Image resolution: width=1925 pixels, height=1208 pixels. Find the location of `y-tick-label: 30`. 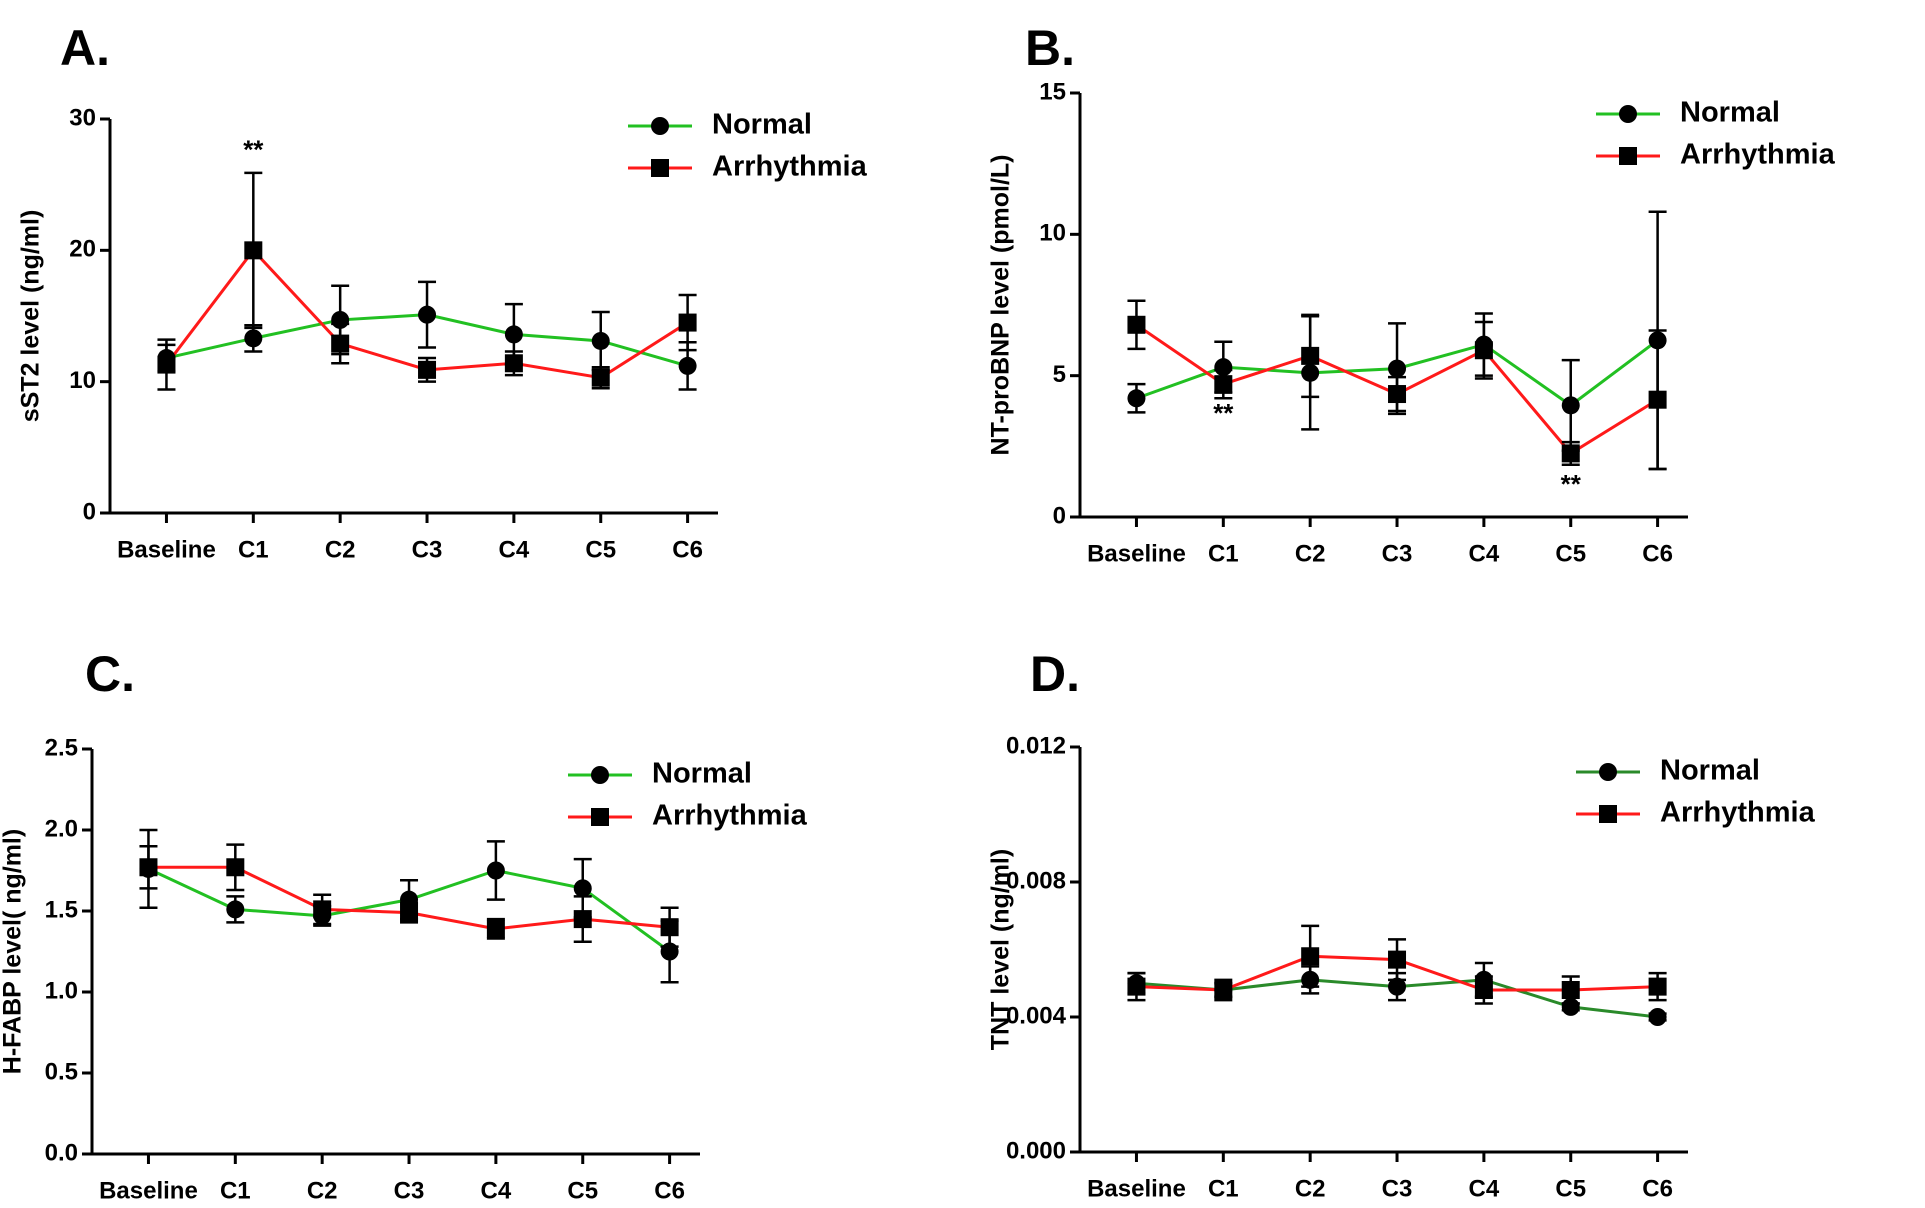

y-tick-label: 30 is located at coordinates (82, 117).